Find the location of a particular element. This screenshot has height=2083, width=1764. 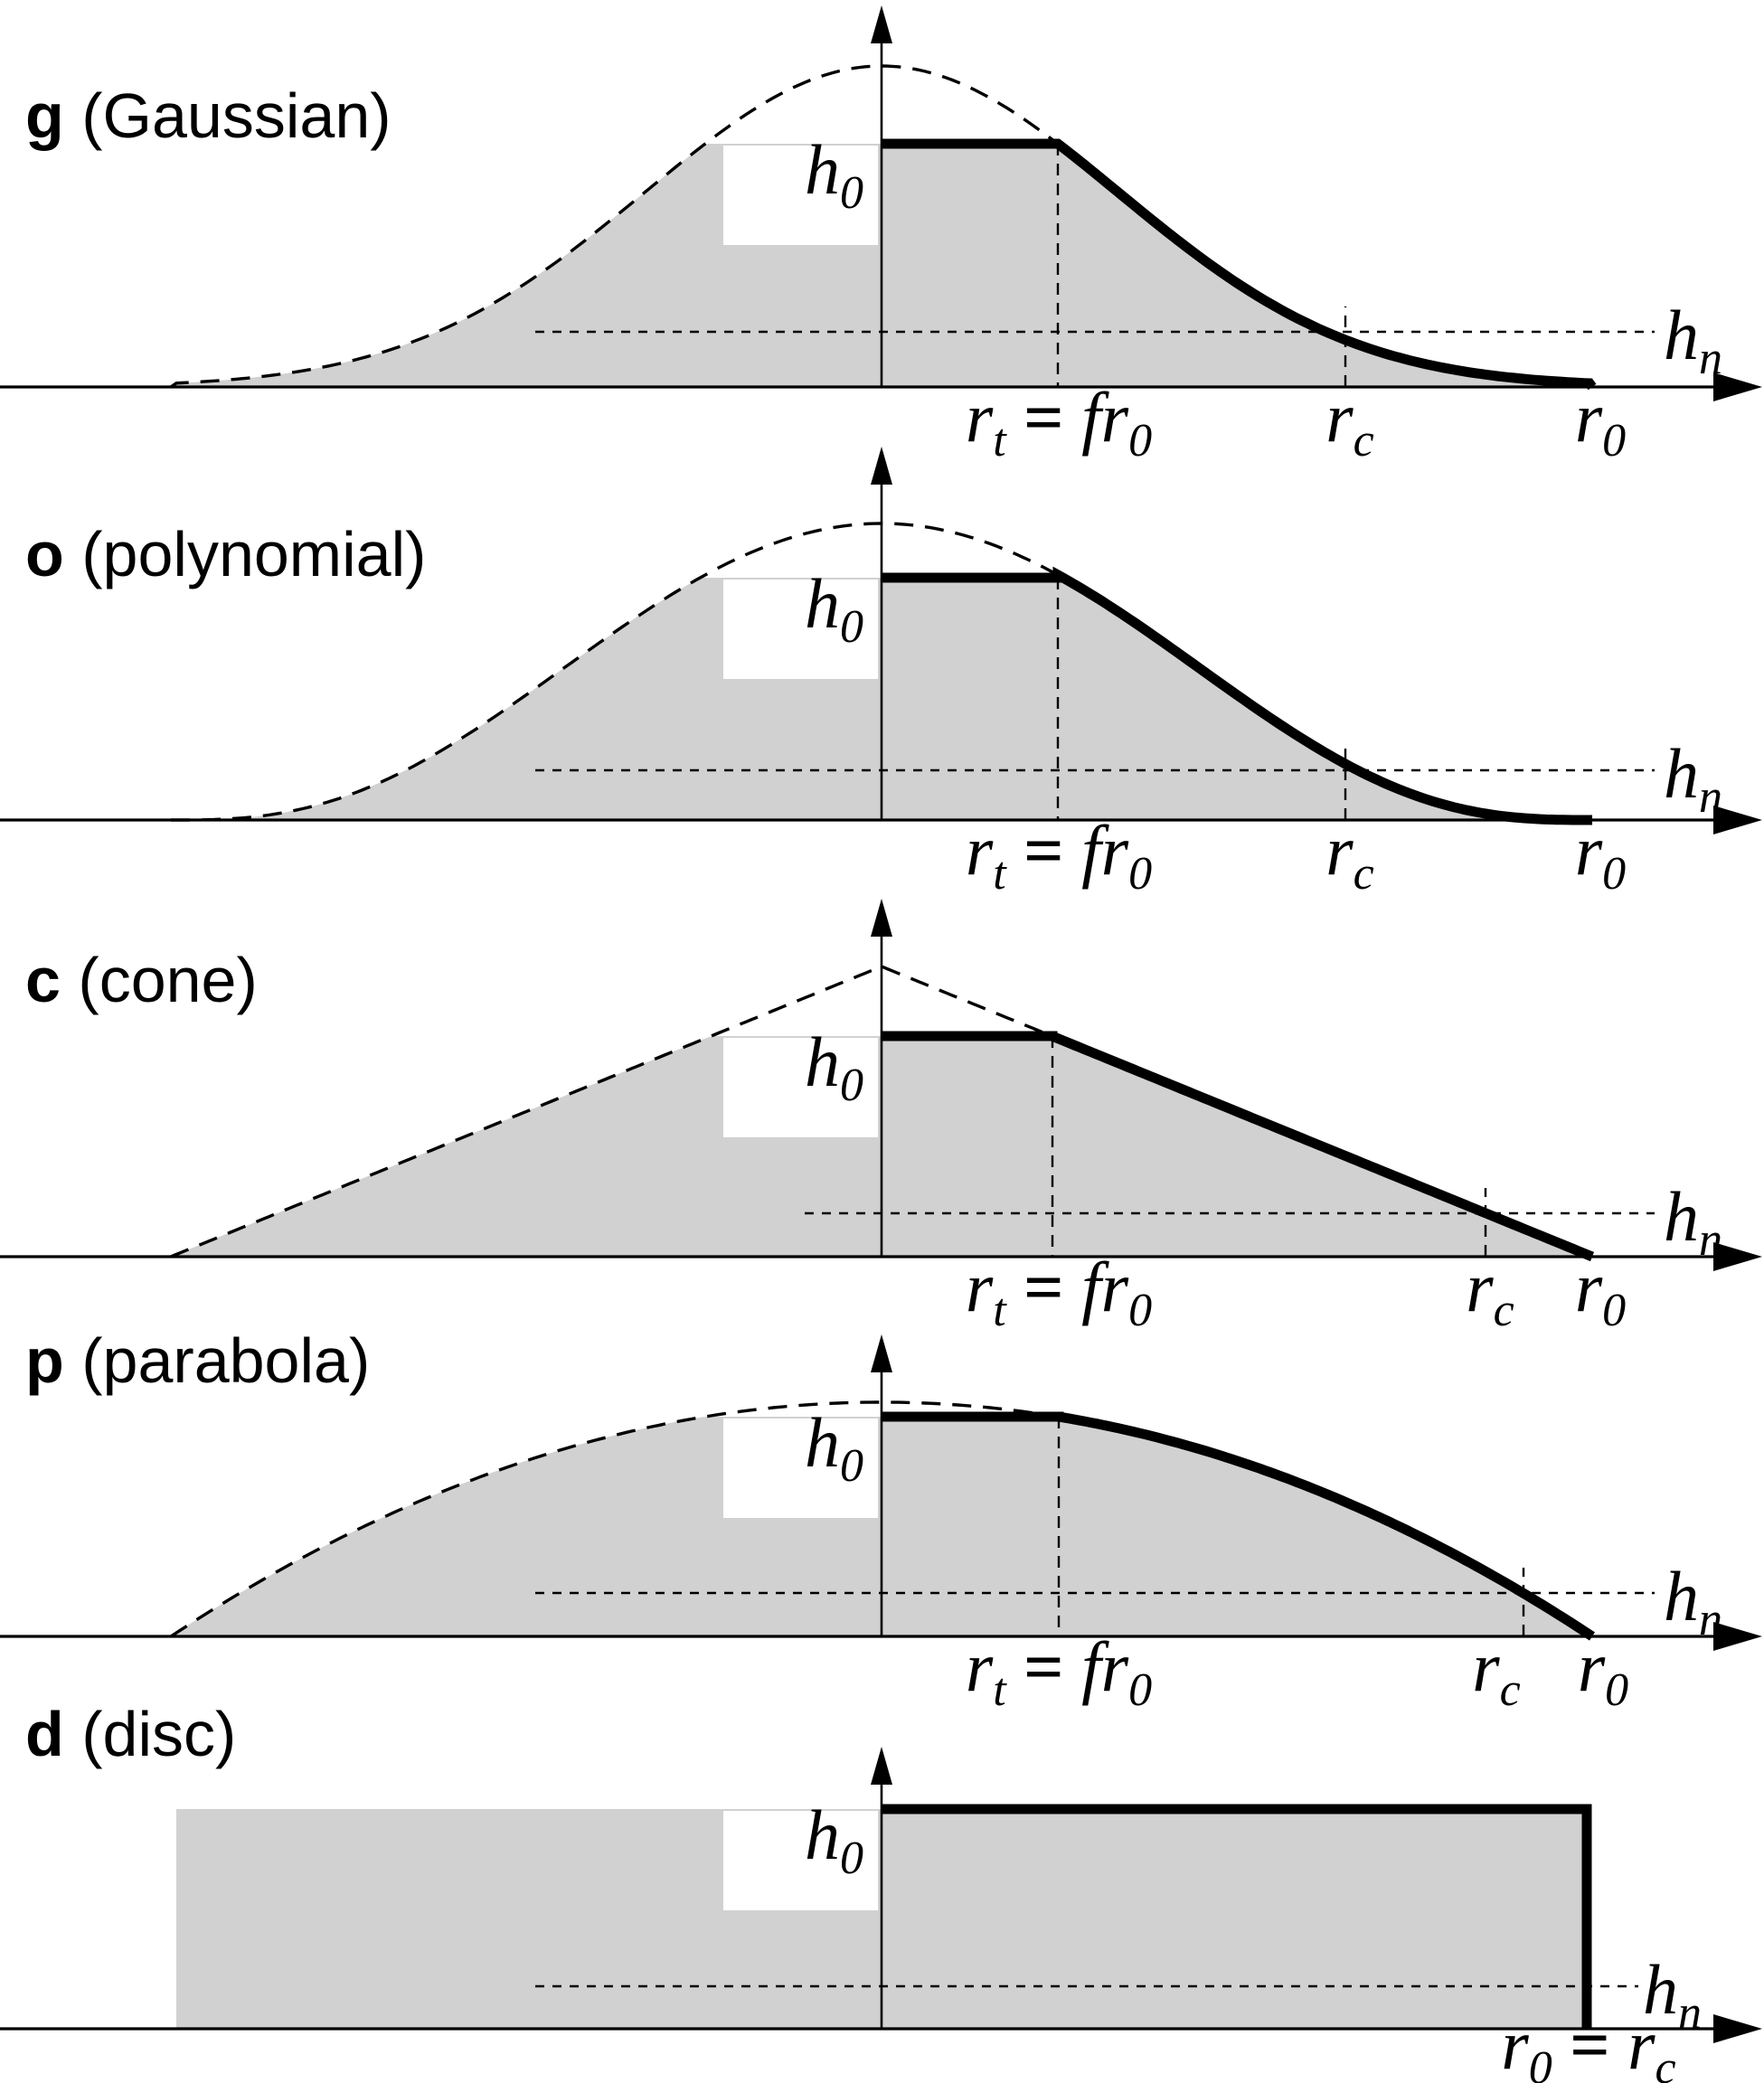

r0-equals-rc-label-part: = is located at coordinates (1590, 2044).